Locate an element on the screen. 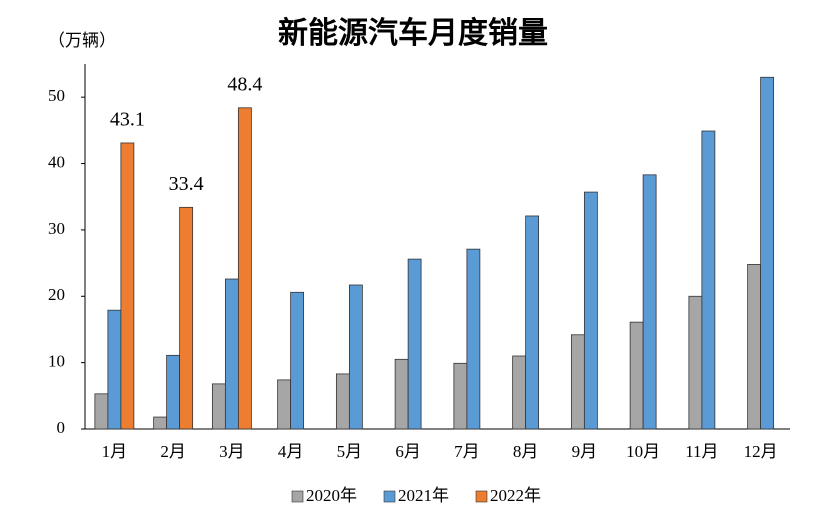 The height and width of the screenshot is (520, 827). x-tick-label: 10月 is located at coordinates (643, 451).